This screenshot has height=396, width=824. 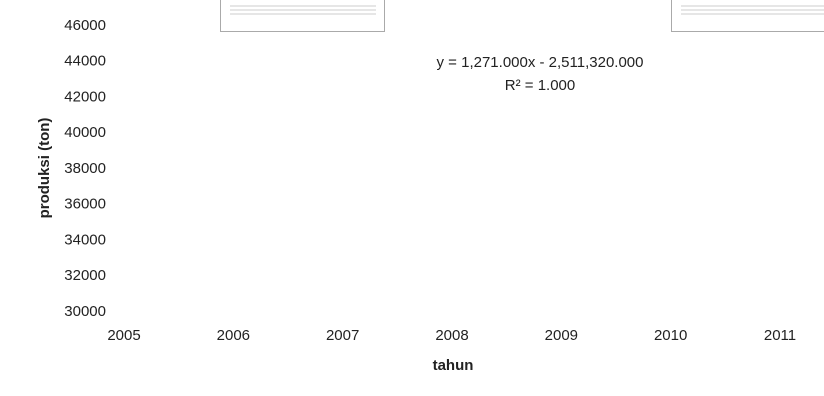 I want to click on y-tick-label: 42000, so click(x=85, y=96).